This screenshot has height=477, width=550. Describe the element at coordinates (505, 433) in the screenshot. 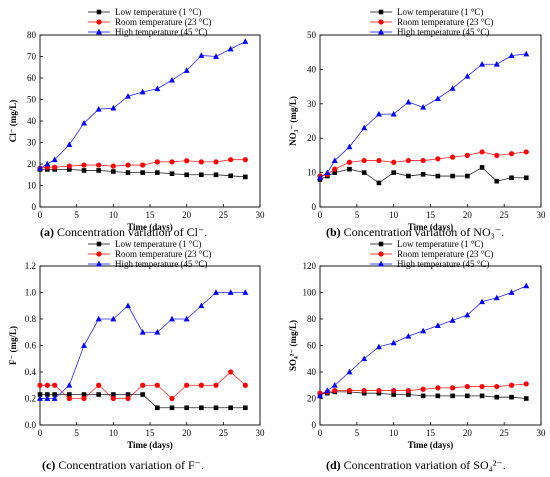

I see `x-tick-label: 25` at that location.